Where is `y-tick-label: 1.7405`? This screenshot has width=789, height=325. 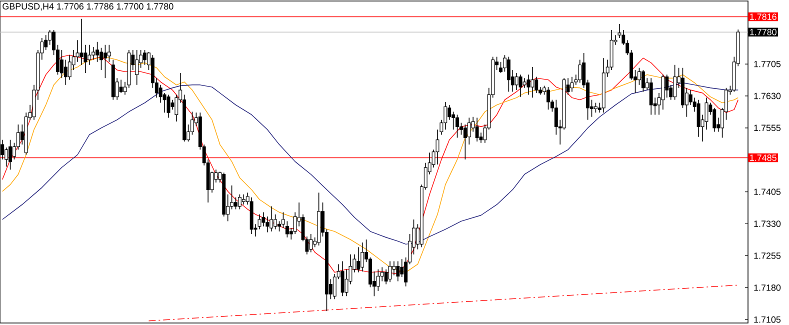
y-tick-label: 1.7405 is located at coordinates (767, 191).